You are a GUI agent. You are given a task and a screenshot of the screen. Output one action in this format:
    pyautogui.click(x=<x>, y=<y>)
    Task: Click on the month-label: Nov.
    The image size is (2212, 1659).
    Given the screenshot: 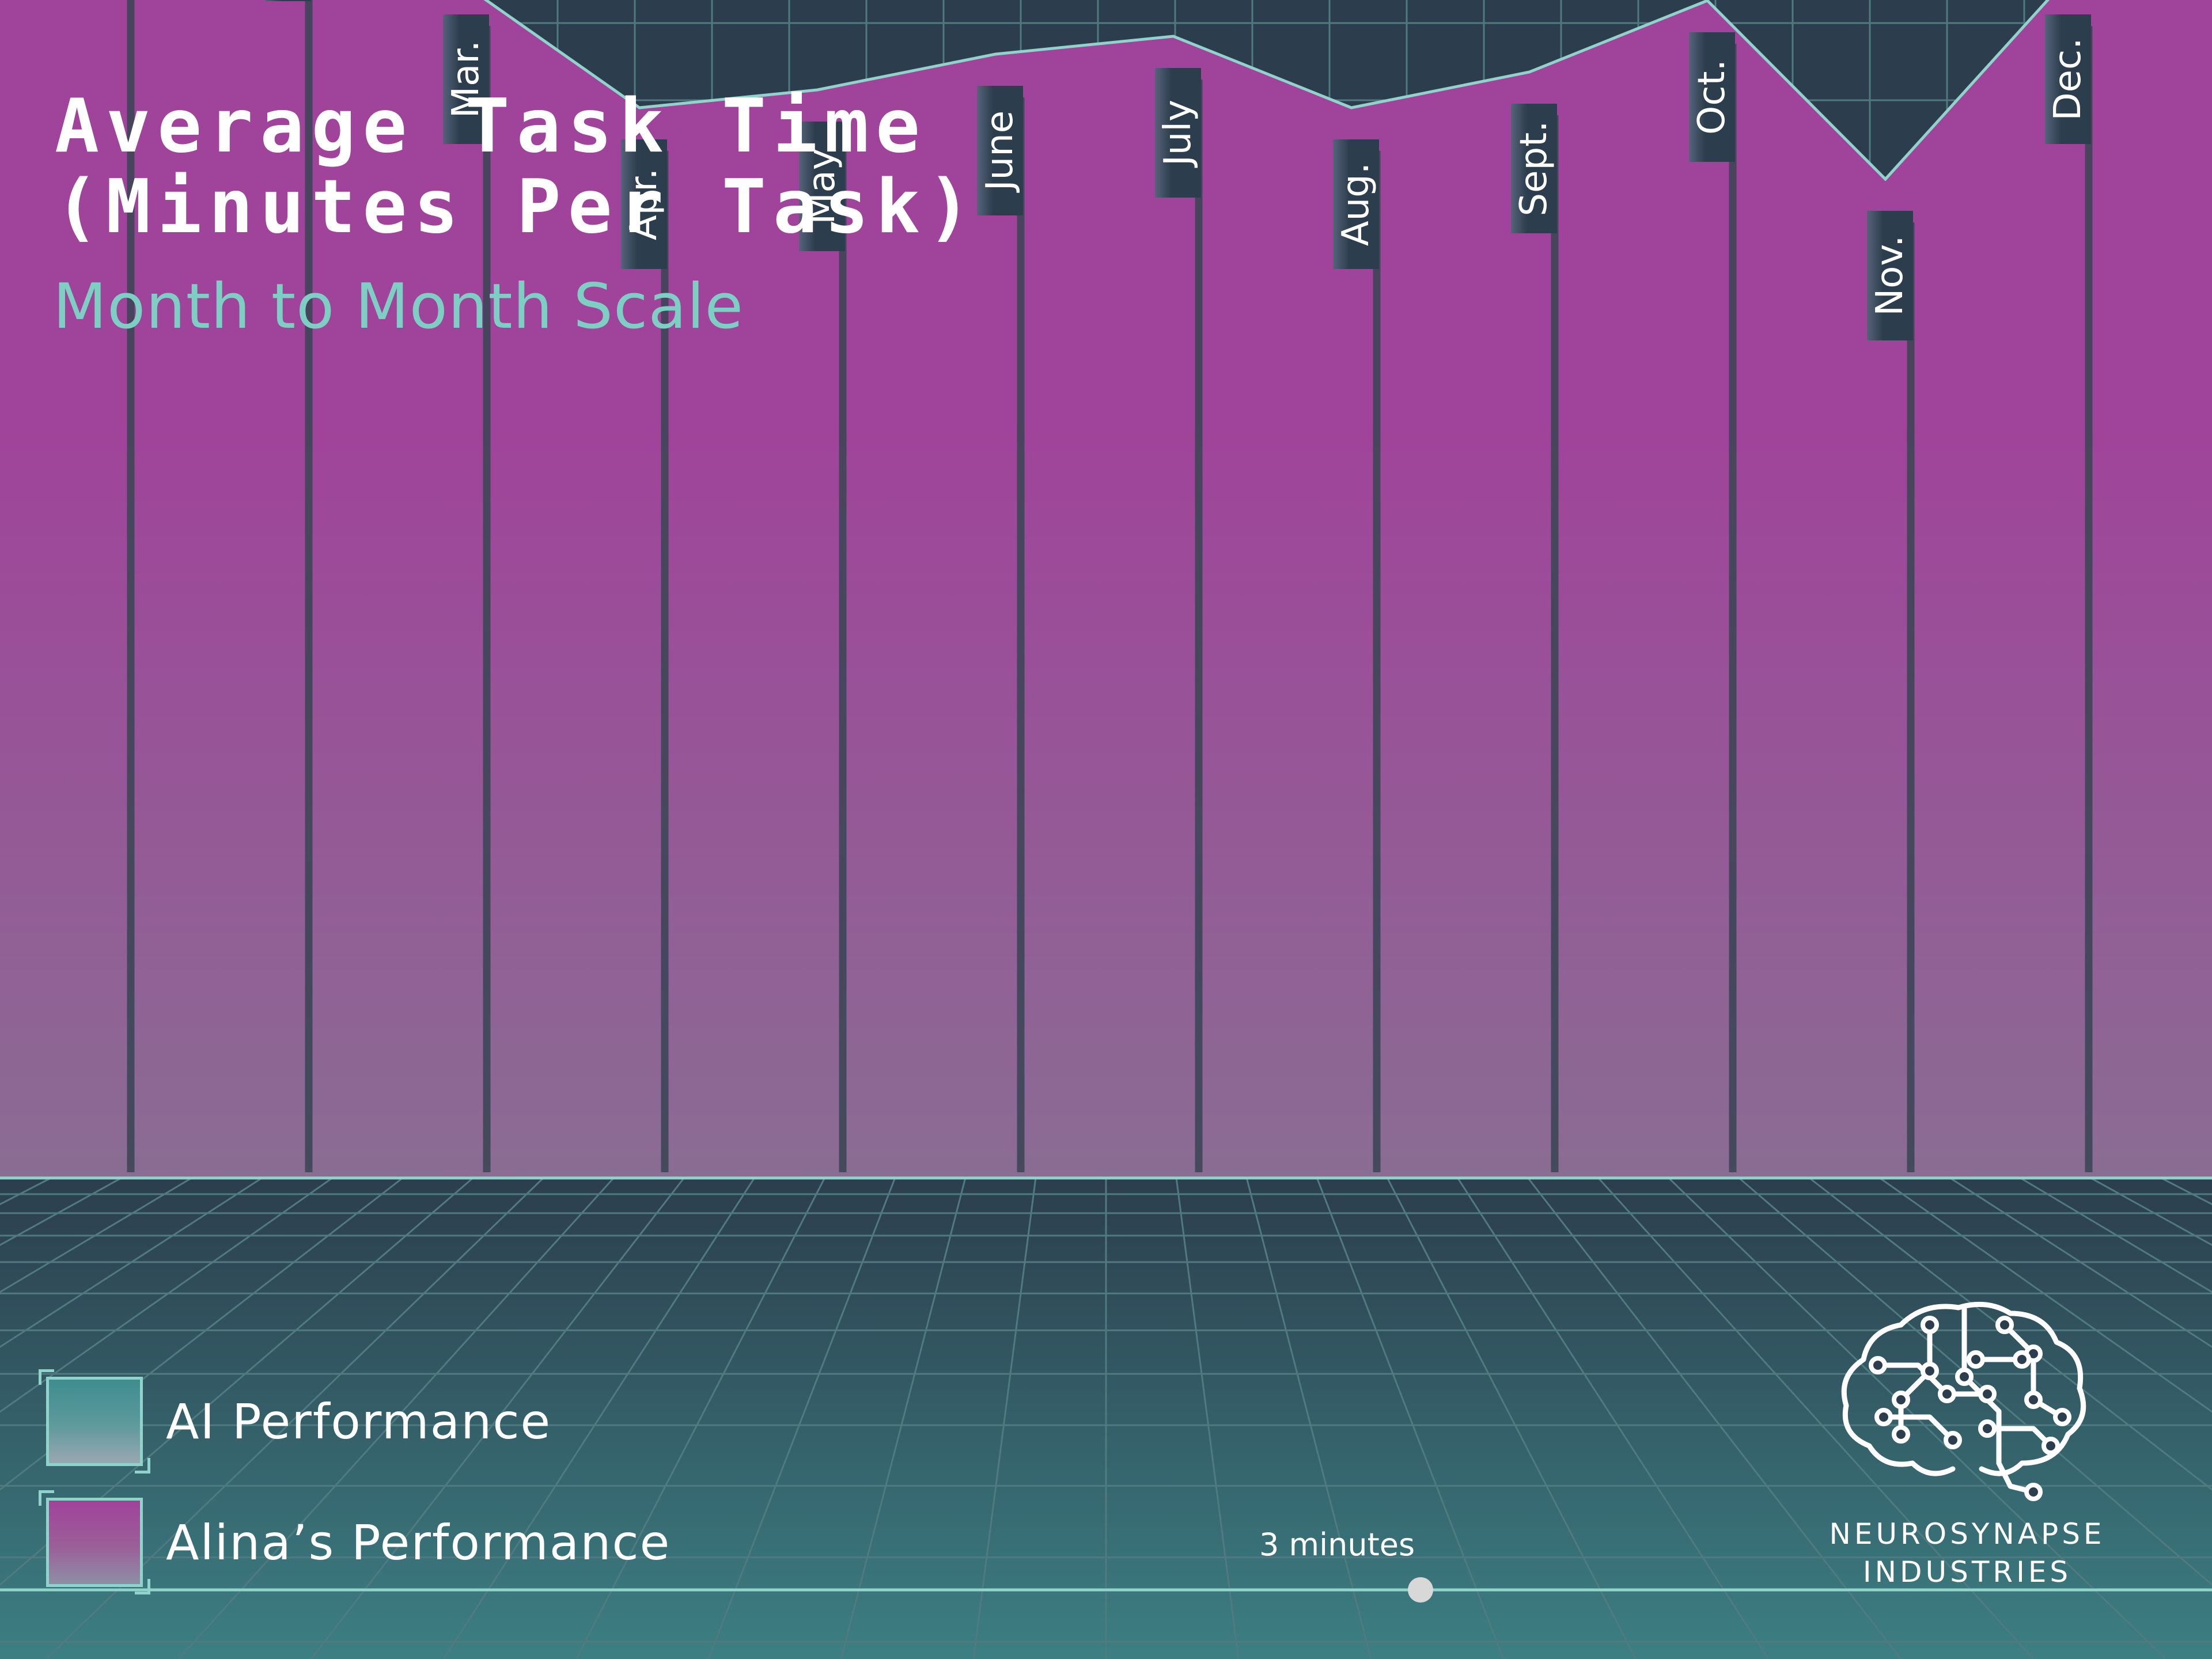 What is the action you would take?
    pyautogui.click(x=1890, y=275)
    